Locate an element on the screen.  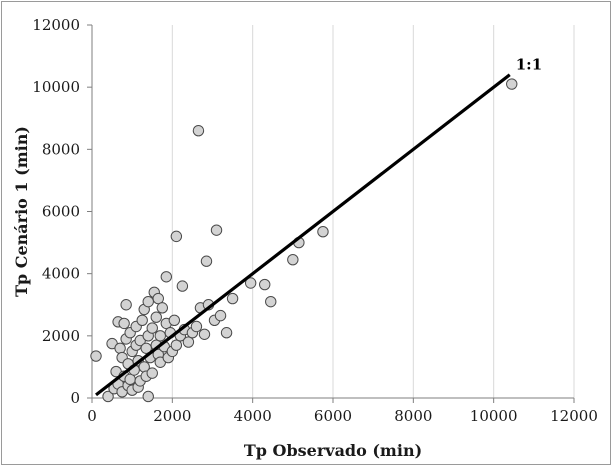
y-tick-label: 8000 is located at coordinates (61, 149).